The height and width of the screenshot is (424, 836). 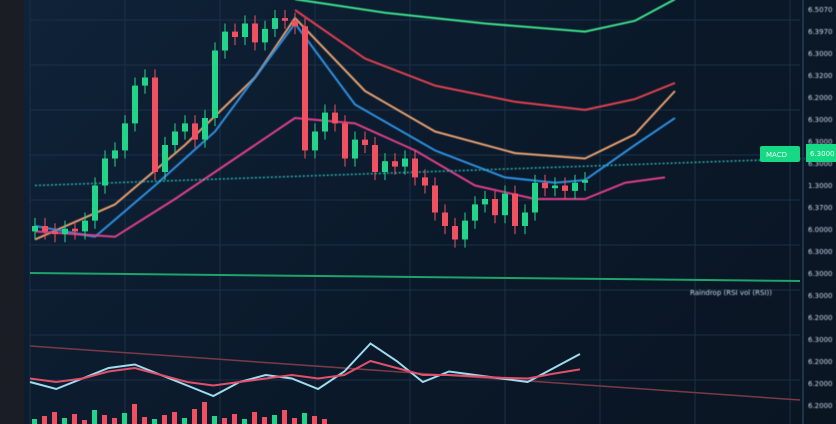 What do you see at coordinates (820, 186) in the screenshot?
I see `price-tick-label: 1.3000` at bounding box center [820, 186].